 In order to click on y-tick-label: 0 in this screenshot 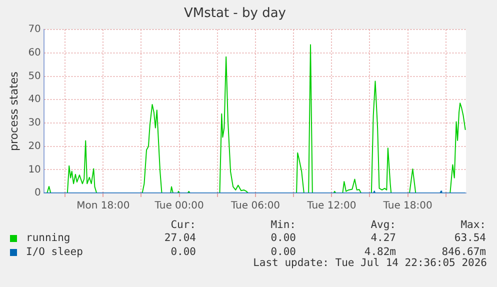, I will do `click(37, 193)`.